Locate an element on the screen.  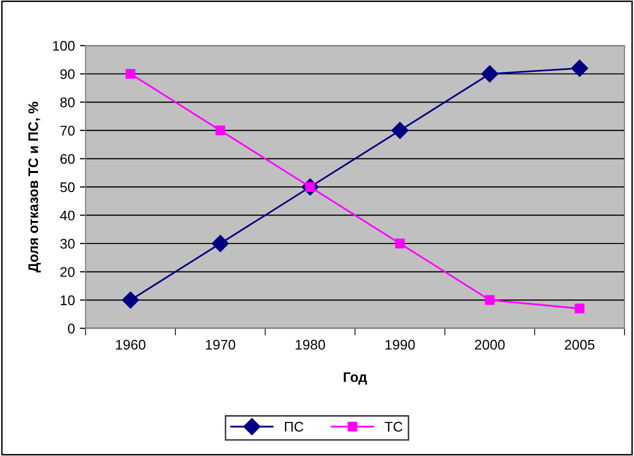
x-tick-label: 2005 is located at coordinates (579, 345).